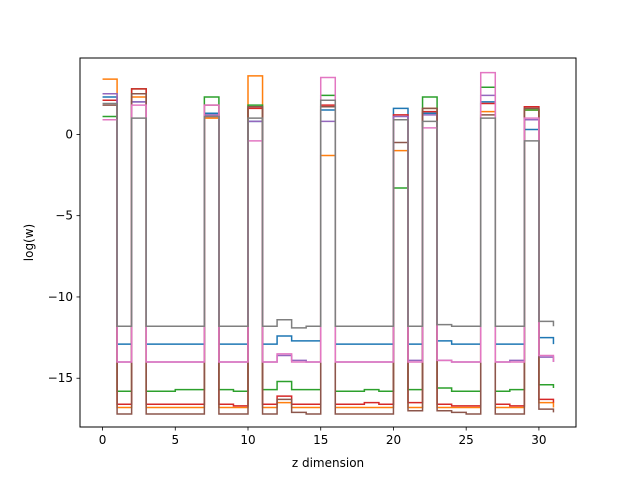 This screenshot has width=640, height=480. I want to click on y-tick-label: −10, so click(60, 297).